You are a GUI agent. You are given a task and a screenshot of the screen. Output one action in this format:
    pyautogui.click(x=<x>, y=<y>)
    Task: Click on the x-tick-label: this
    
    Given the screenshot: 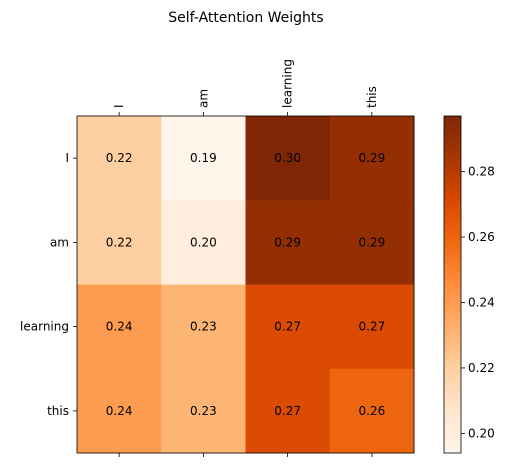 What is the action you would take?
    pyautogui.click(x=372, y=97)
    